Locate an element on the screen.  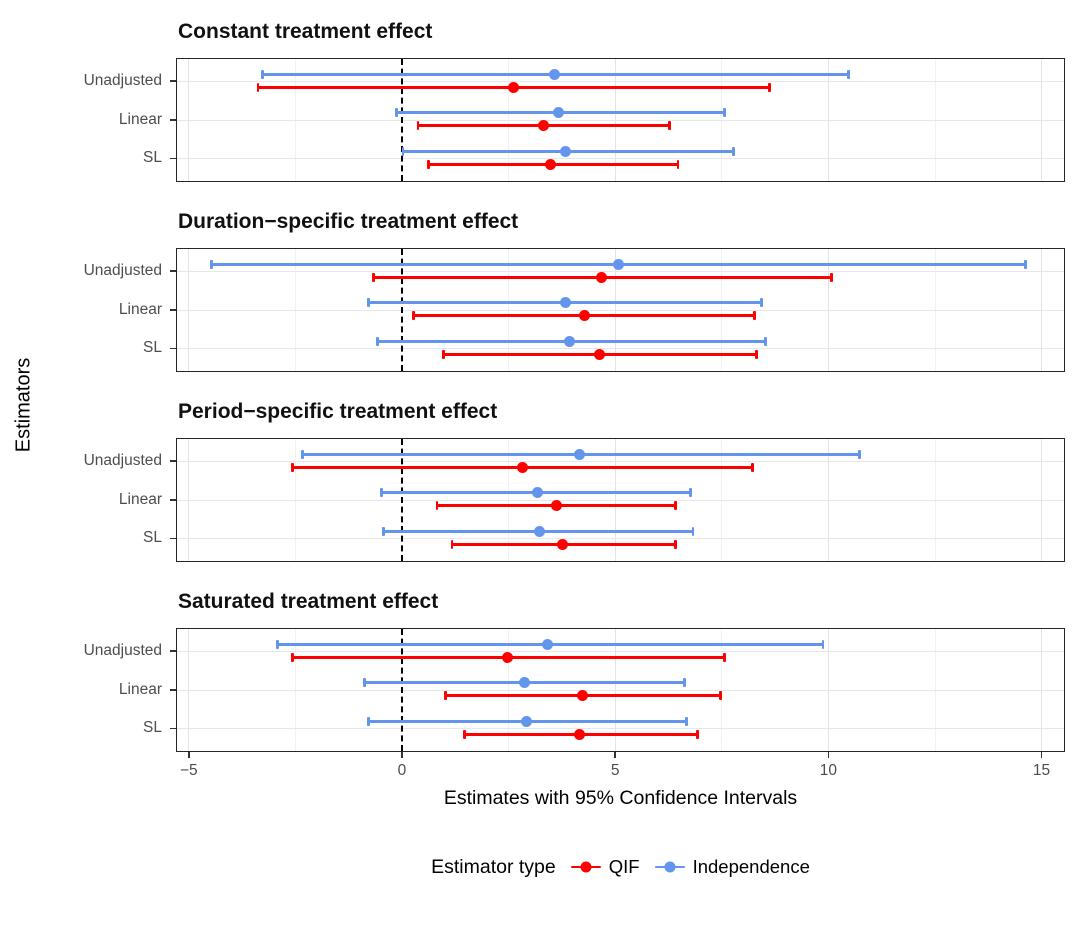
panel-title: Duration−specific treatment effect is located at coordinates (348, 221).